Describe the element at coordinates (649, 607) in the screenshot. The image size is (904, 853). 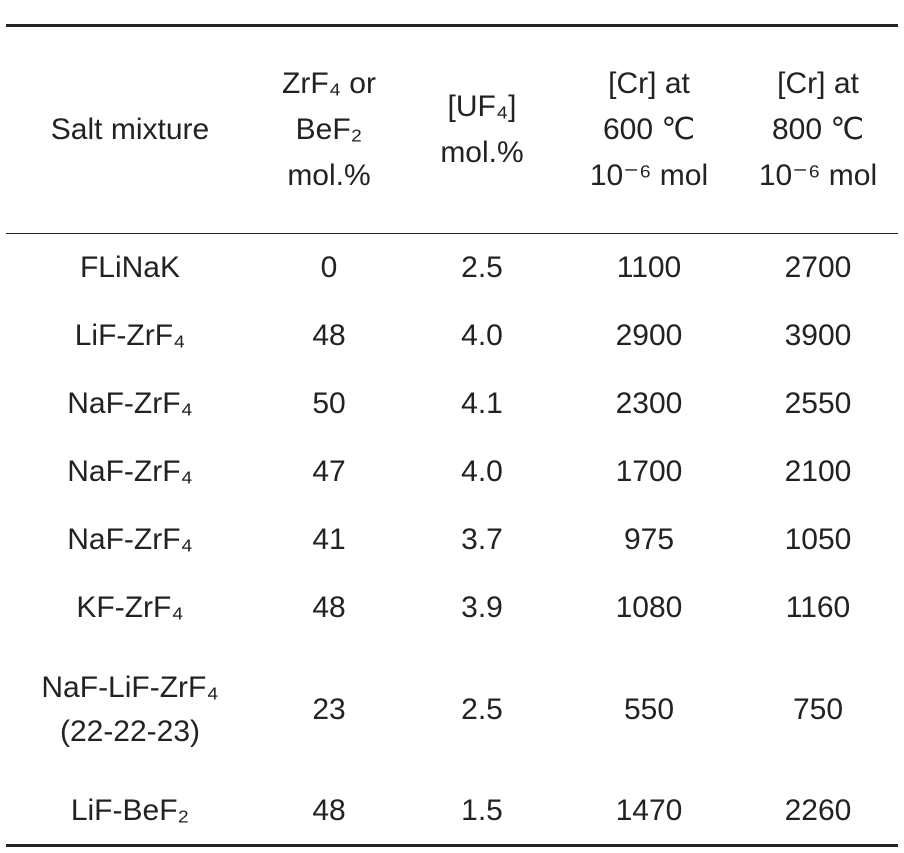
I see `table-cell: 1080` at that location.